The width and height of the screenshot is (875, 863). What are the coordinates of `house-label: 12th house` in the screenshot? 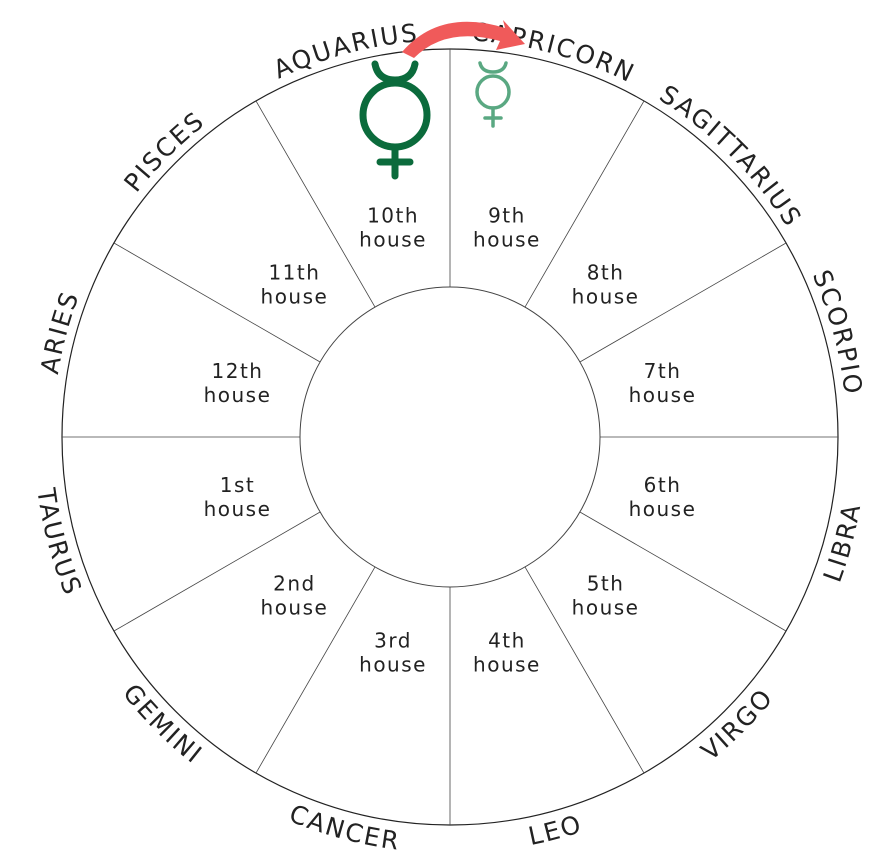 It's located at (238, 383).